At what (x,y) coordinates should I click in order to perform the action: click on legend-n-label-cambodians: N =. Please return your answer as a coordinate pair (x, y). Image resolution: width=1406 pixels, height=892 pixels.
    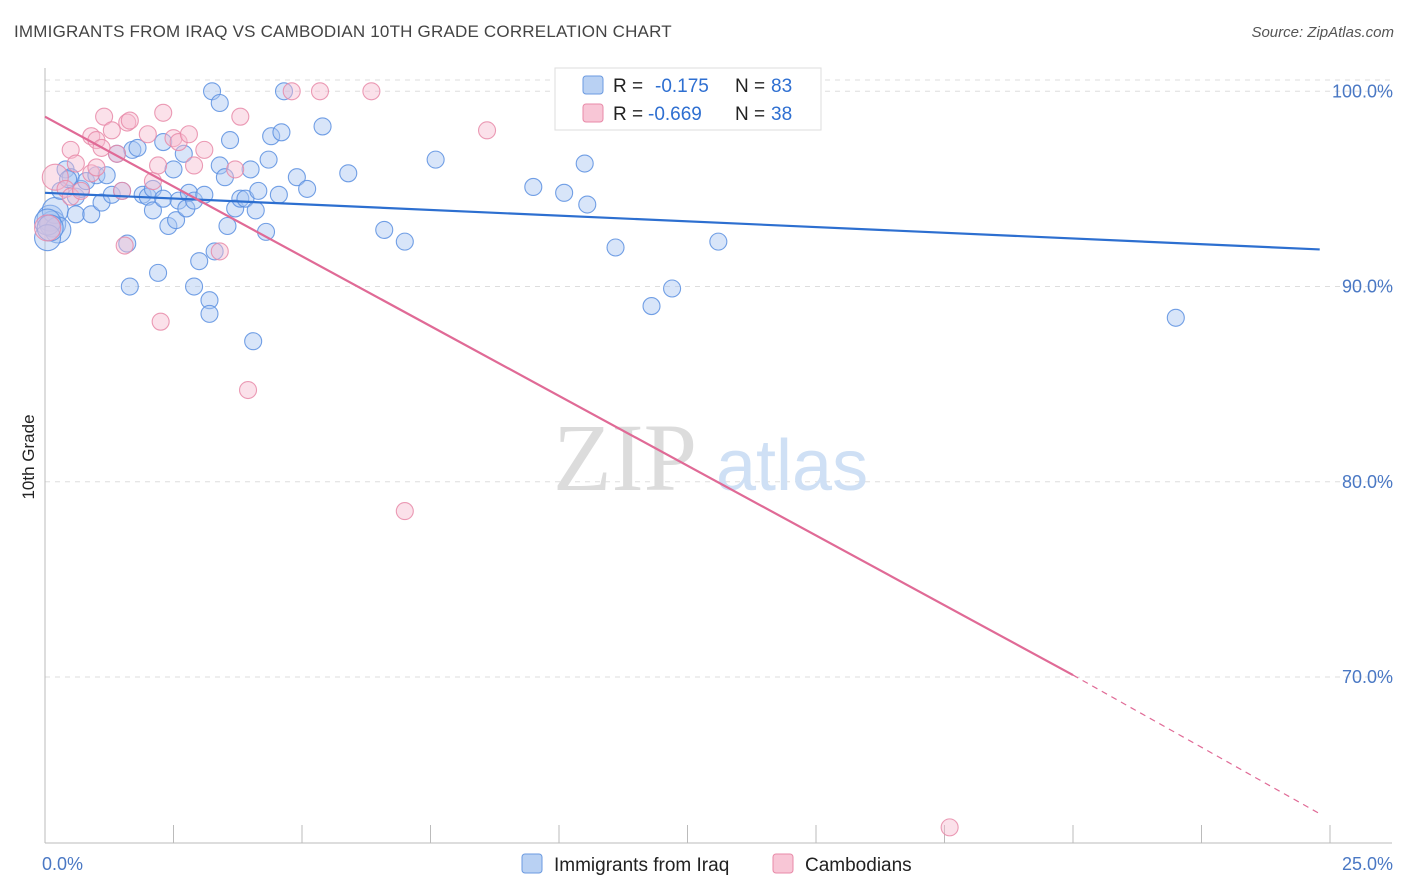
    Looking at the image, I should click on (750, 114).